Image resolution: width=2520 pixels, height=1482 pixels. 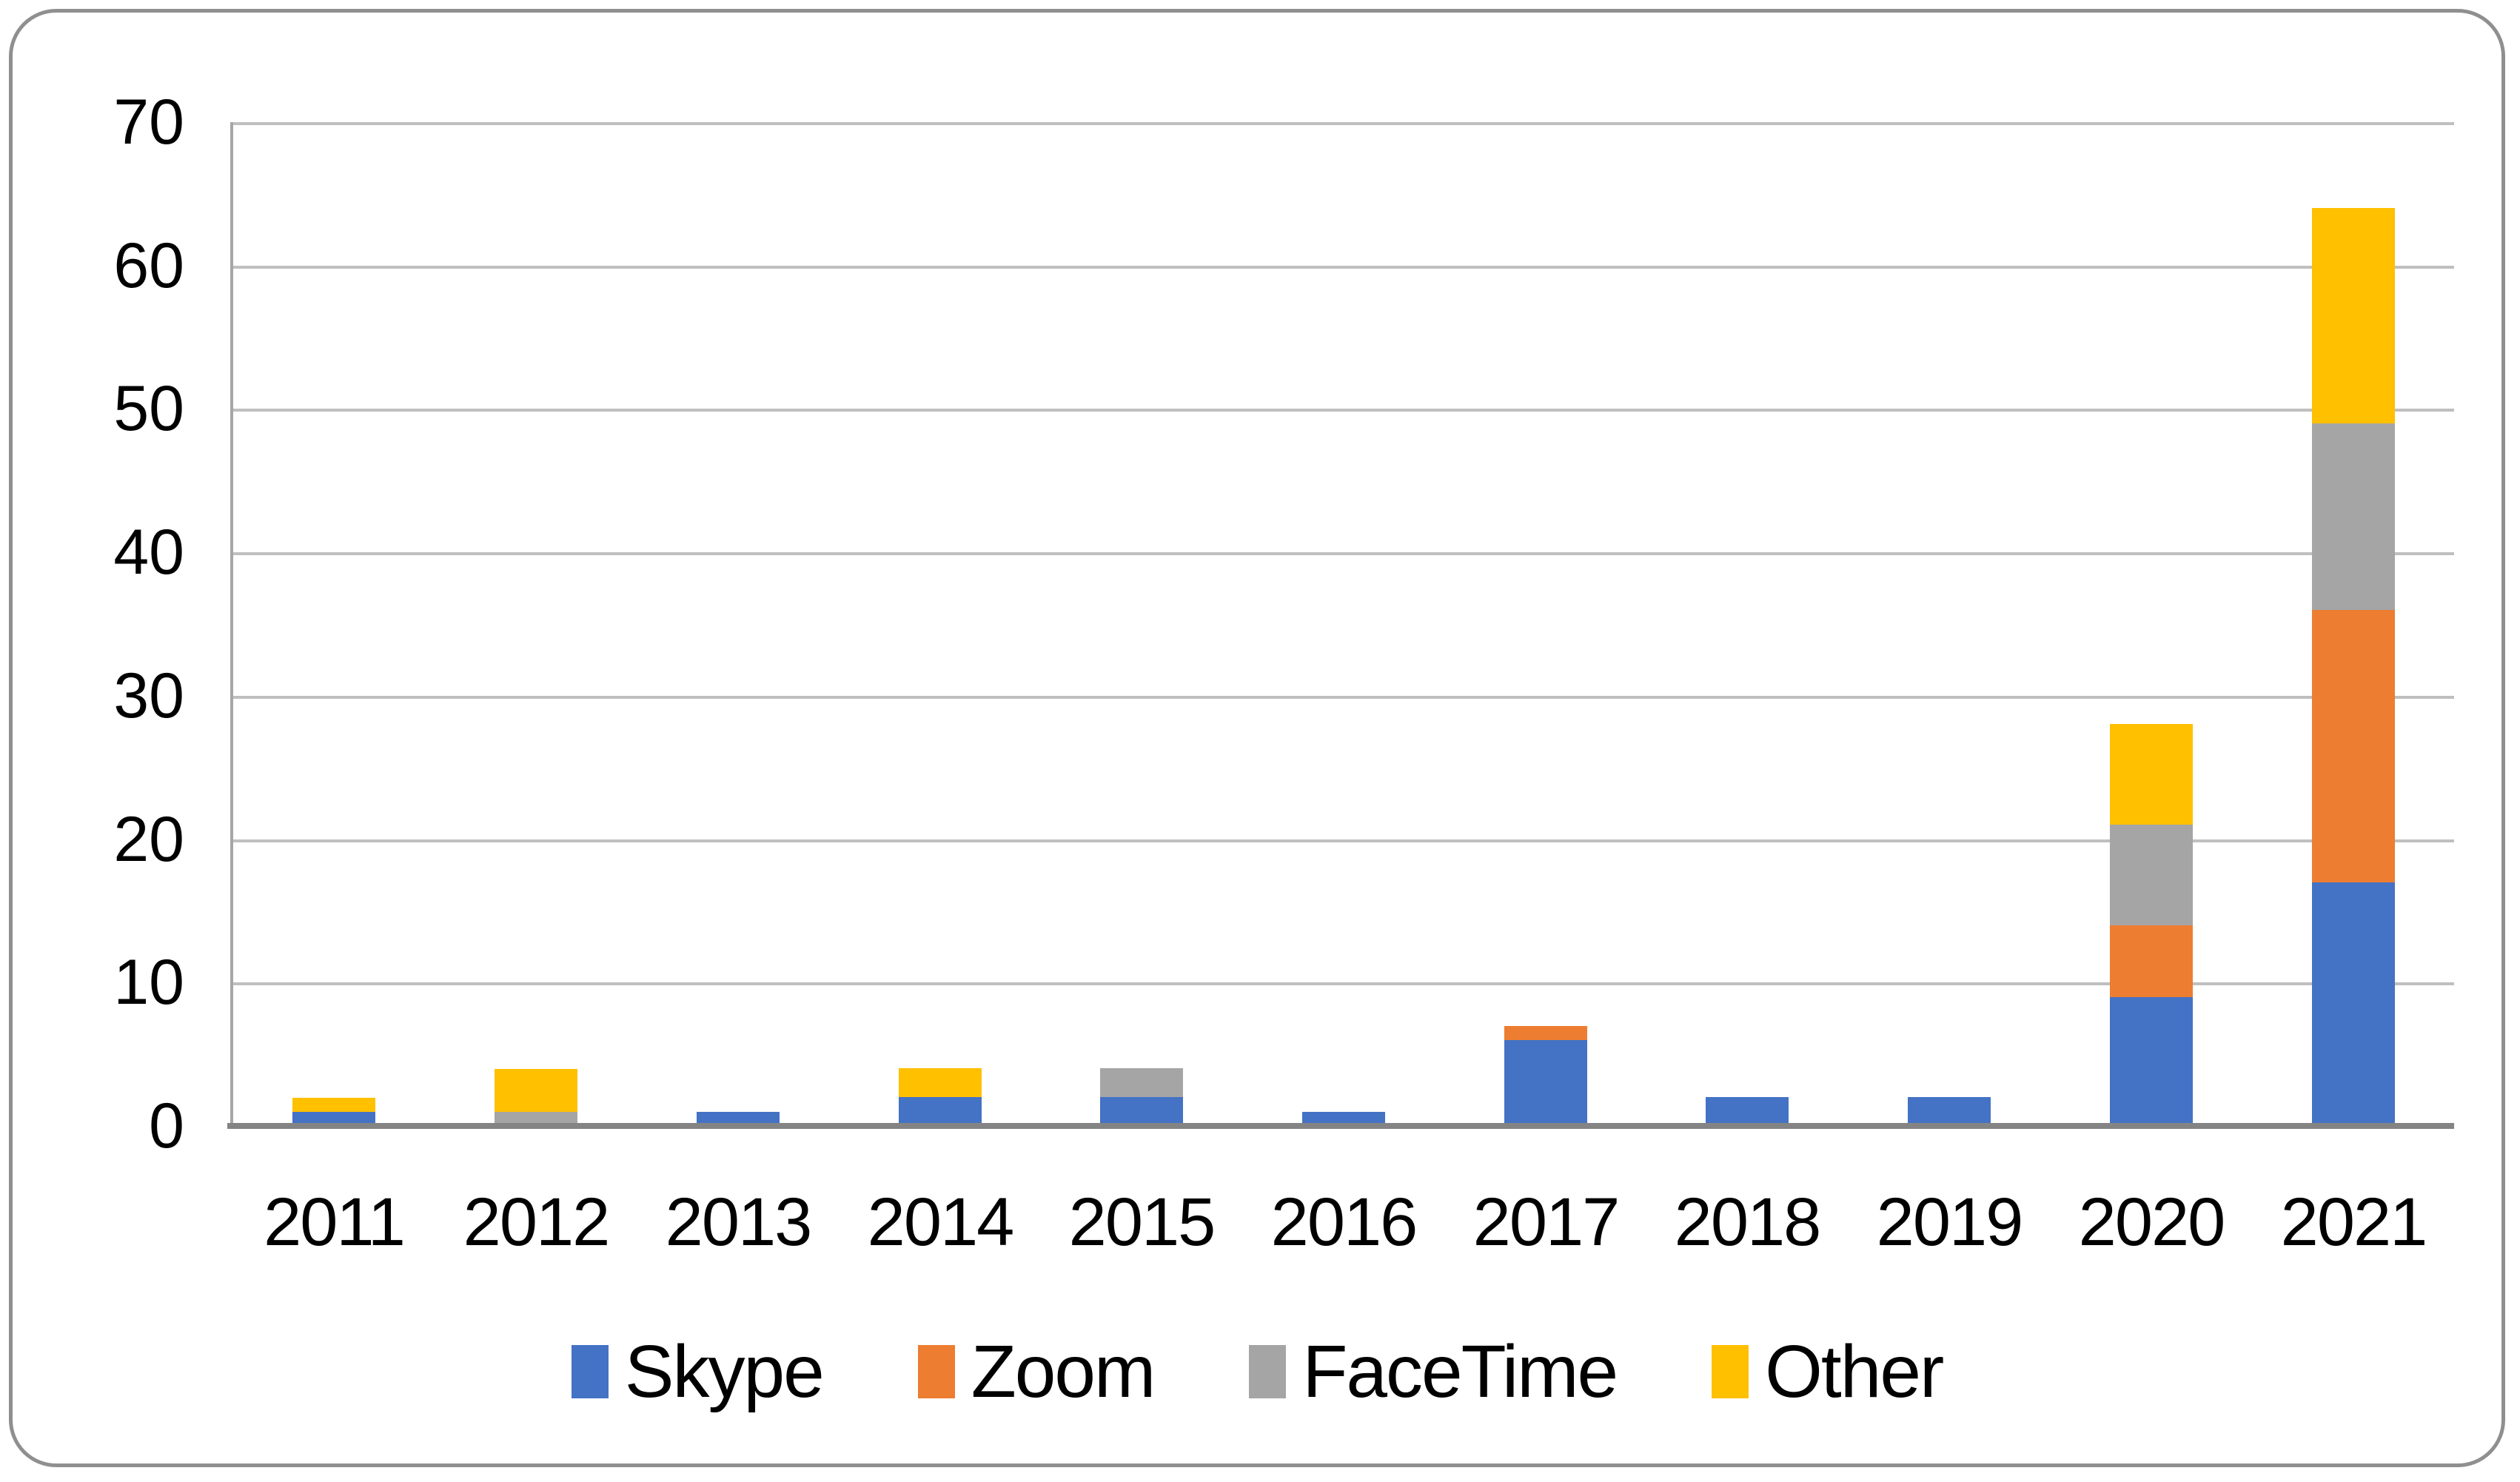 What do you see at coordinates (334, 1119) in the screenshot?
I see `bar-segment-2011-skype` at bounding box center [334, 1119].